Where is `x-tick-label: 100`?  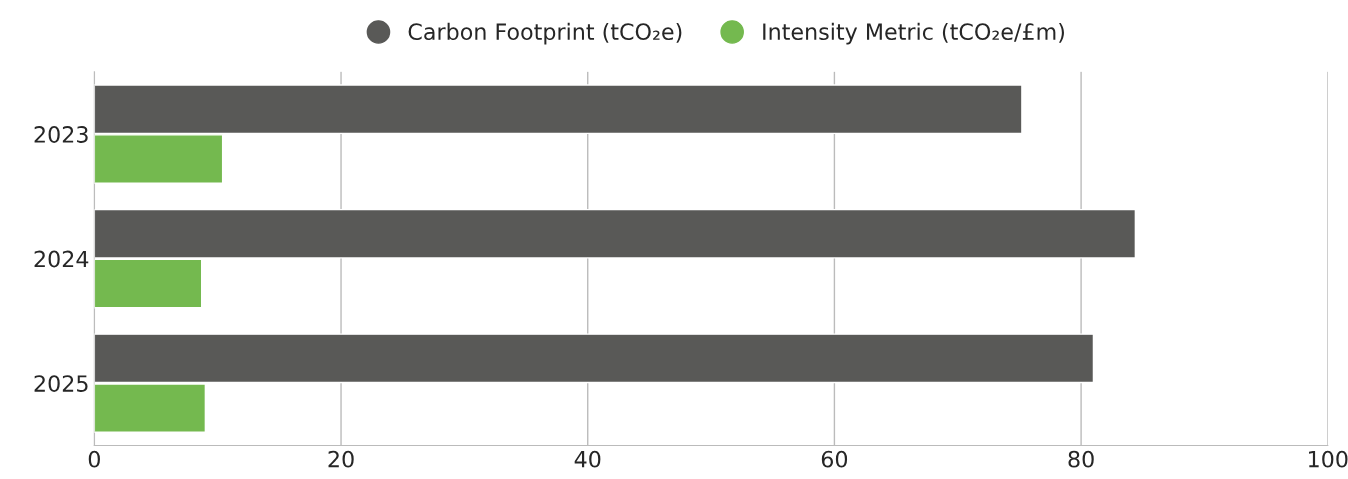 x-tick-label: 100 is located at coordinates (1328, 459).